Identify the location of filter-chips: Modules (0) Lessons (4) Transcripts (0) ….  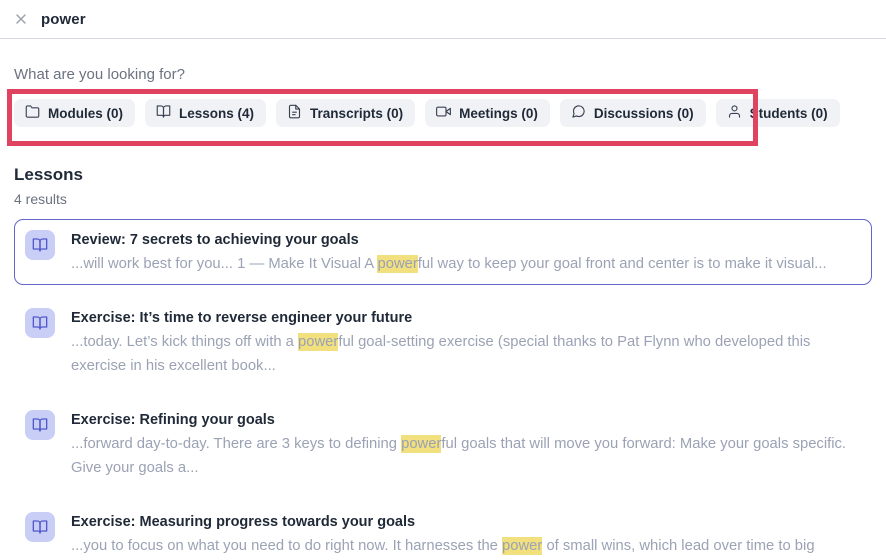
(427, 113).